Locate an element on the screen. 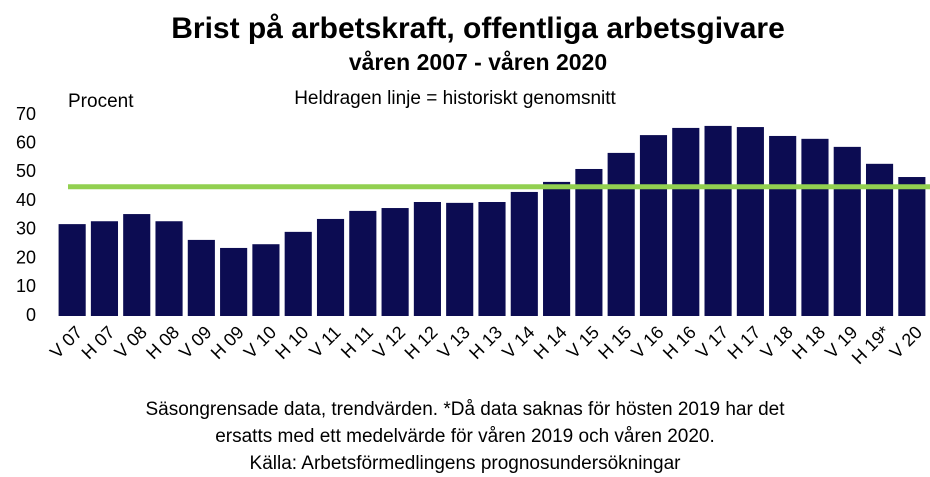 The height and width of the screenshot is (477, 930). x-tick-label: V 07 is located at coordinates (66, 342).